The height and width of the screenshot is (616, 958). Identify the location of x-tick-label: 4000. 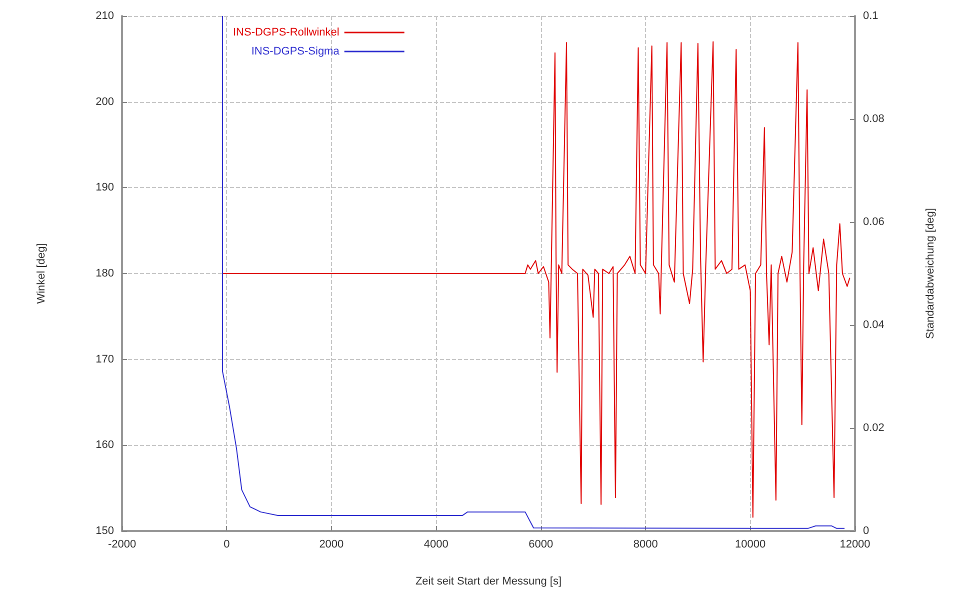
(436, 544).